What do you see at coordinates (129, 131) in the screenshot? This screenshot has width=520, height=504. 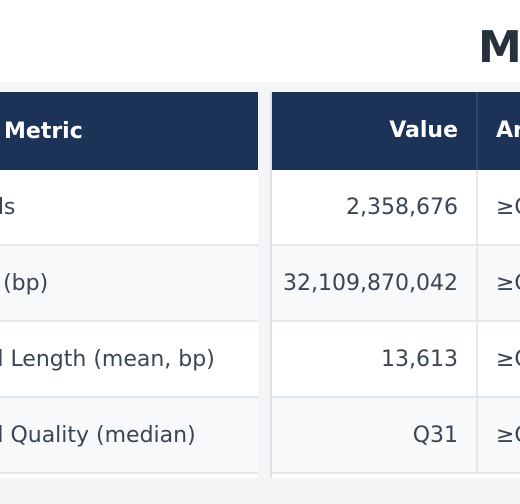 I see `table-header-metric: Metric` at bounding box center [129, 131].